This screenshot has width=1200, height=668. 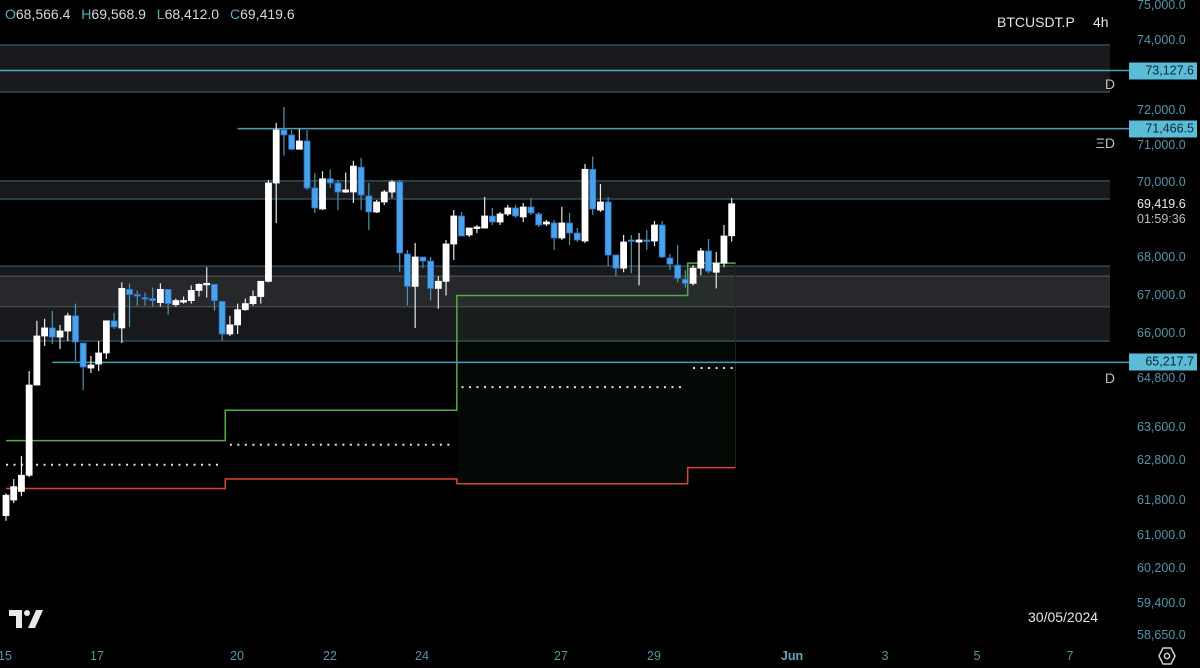 I want to click on tradingview-logo-icon, so click(x=26, y=619).